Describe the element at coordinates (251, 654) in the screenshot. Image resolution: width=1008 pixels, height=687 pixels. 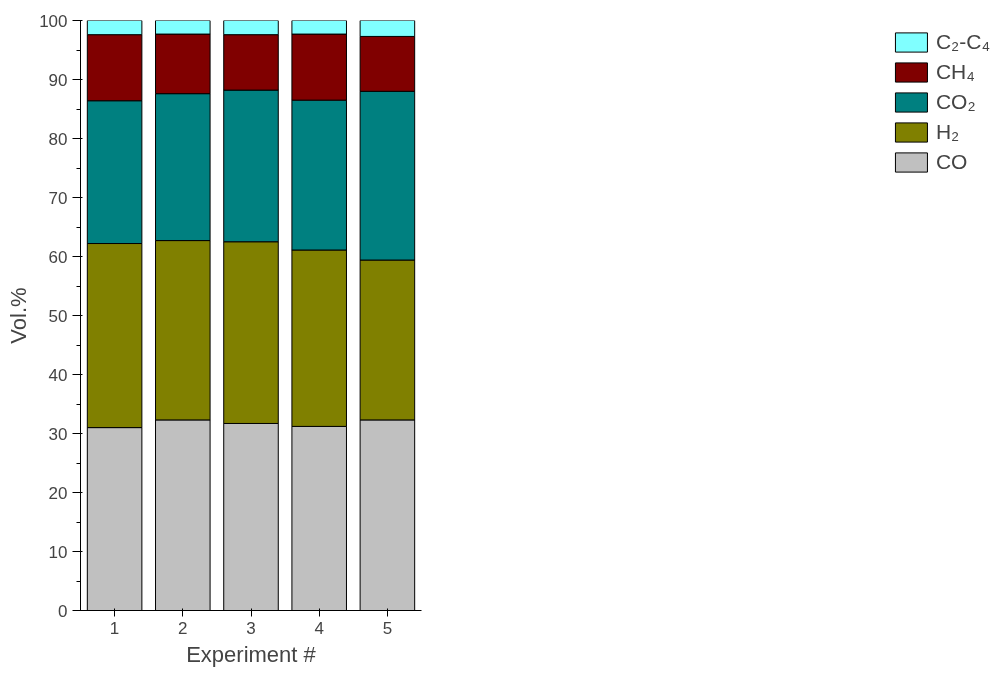
I see `x-axis-title: Experiment #` at that location.